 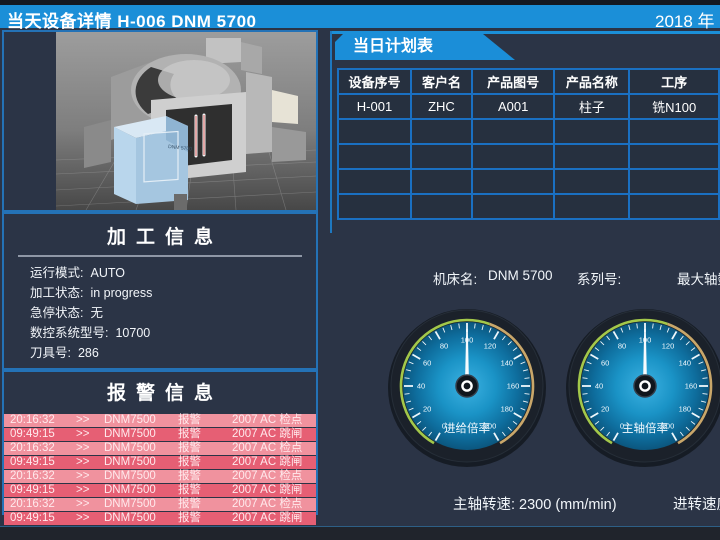 I want to click on svg-text: 200, so click(x=490, y=425).